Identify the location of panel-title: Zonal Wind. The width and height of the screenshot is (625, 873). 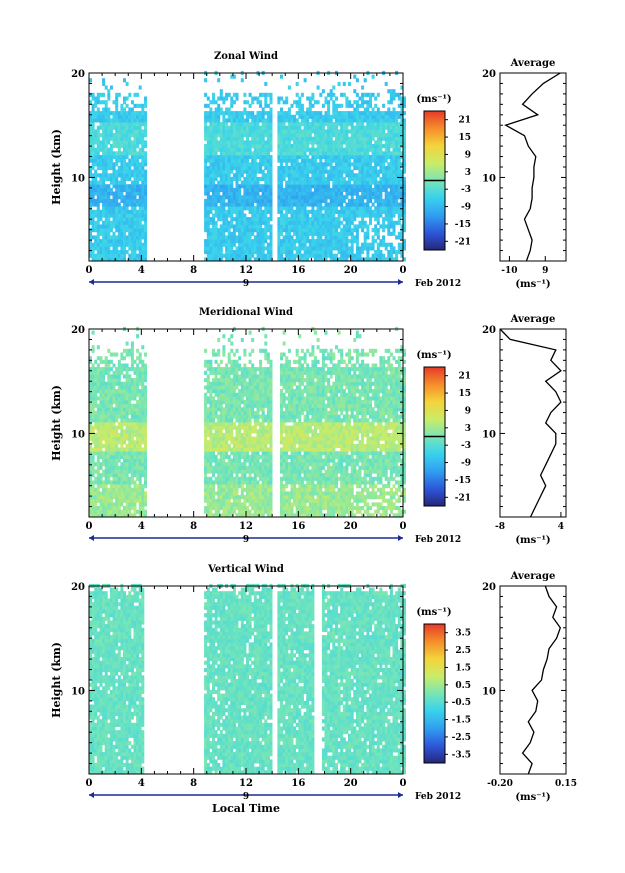
(246, 56).